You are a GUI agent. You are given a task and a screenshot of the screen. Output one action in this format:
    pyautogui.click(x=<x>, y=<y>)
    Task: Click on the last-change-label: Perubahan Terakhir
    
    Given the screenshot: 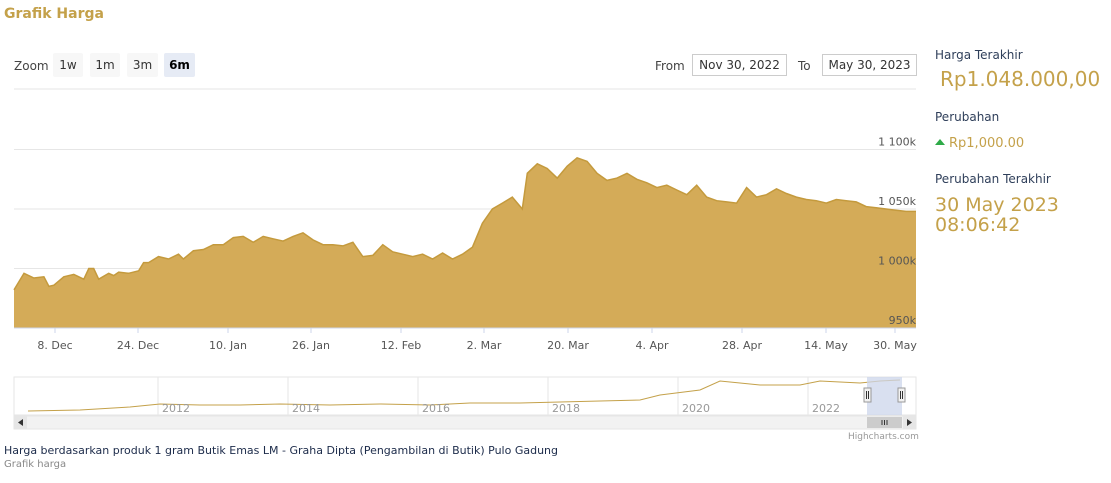 What is the action you would take?
    pyautogui.click(x=993, y=179)
    